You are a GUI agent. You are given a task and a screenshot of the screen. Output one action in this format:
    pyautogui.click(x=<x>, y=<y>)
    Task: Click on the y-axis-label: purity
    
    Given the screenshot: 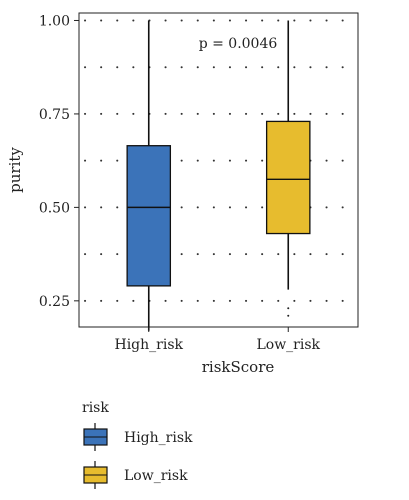 What is the action you would take?
    pyautogui.click(x=15, y=170)
    